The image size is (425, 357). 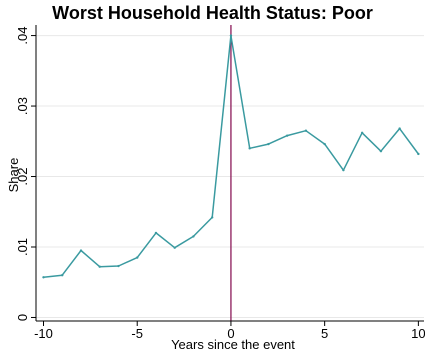 What do you see at coordinates (22, 106) in the screenshot?
I see `y-tick-label: .03` at bounding box center [22, 106].